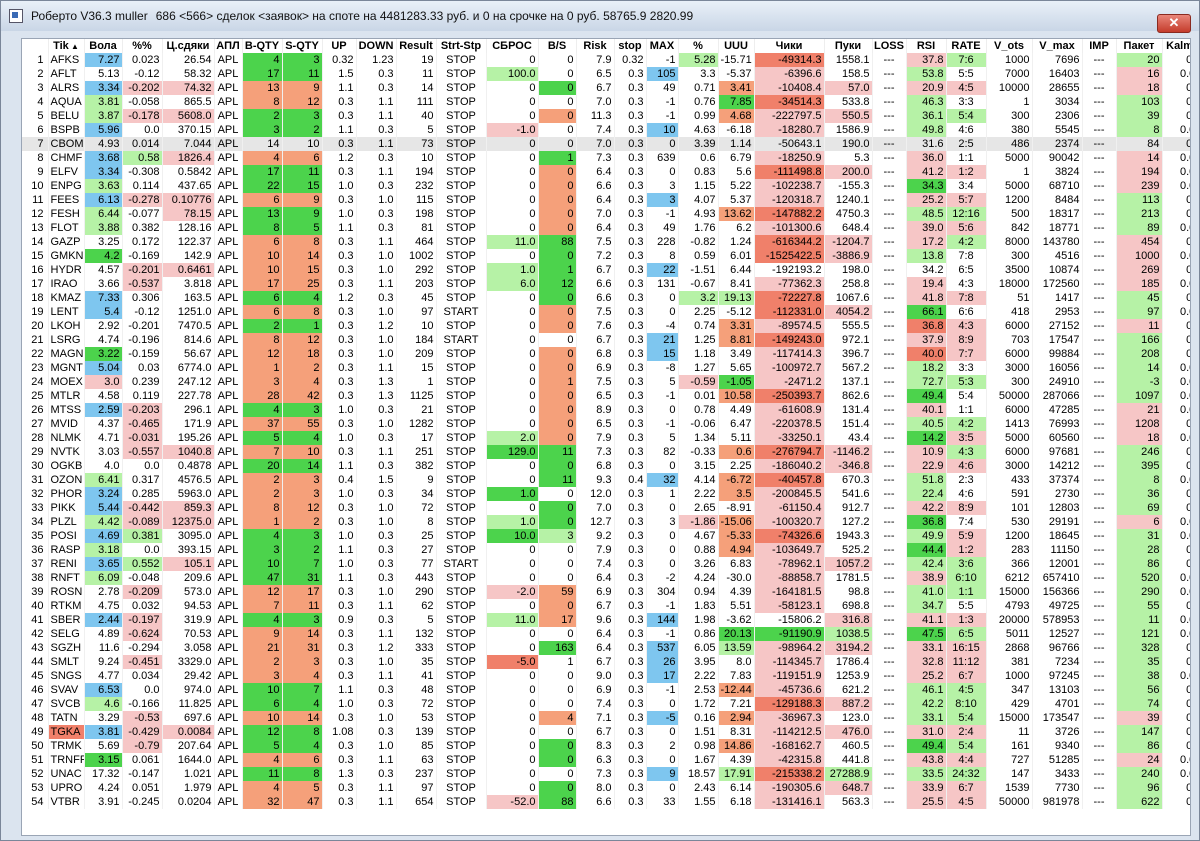 The width and height of the screenshot is (1200, 841). Describe the element at coordinates (926, 326) in the screenshot. I see `cell-rsi: 36.8` at that location.